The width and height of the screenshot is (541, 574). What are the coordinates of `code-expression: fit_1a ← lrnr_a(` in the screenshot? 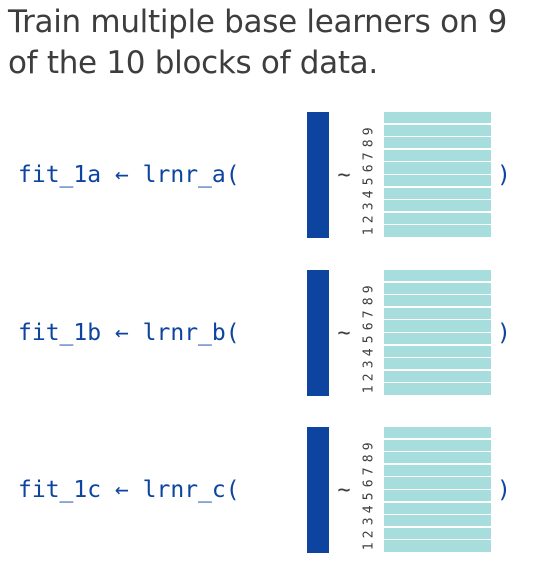 It's located at (129, 175).